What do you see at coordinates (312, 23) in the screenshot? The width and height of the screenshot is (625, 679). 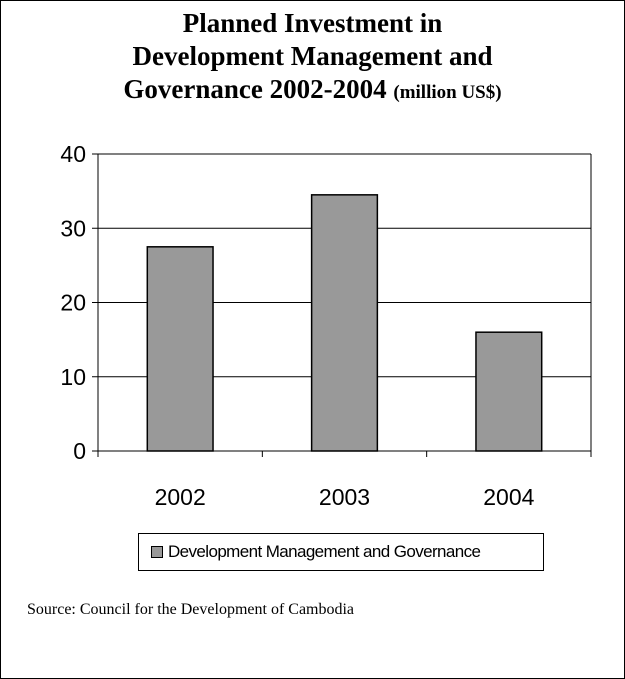 I see `chart-title-line-1: Planned Investment in` at bounding box center [312, 23].